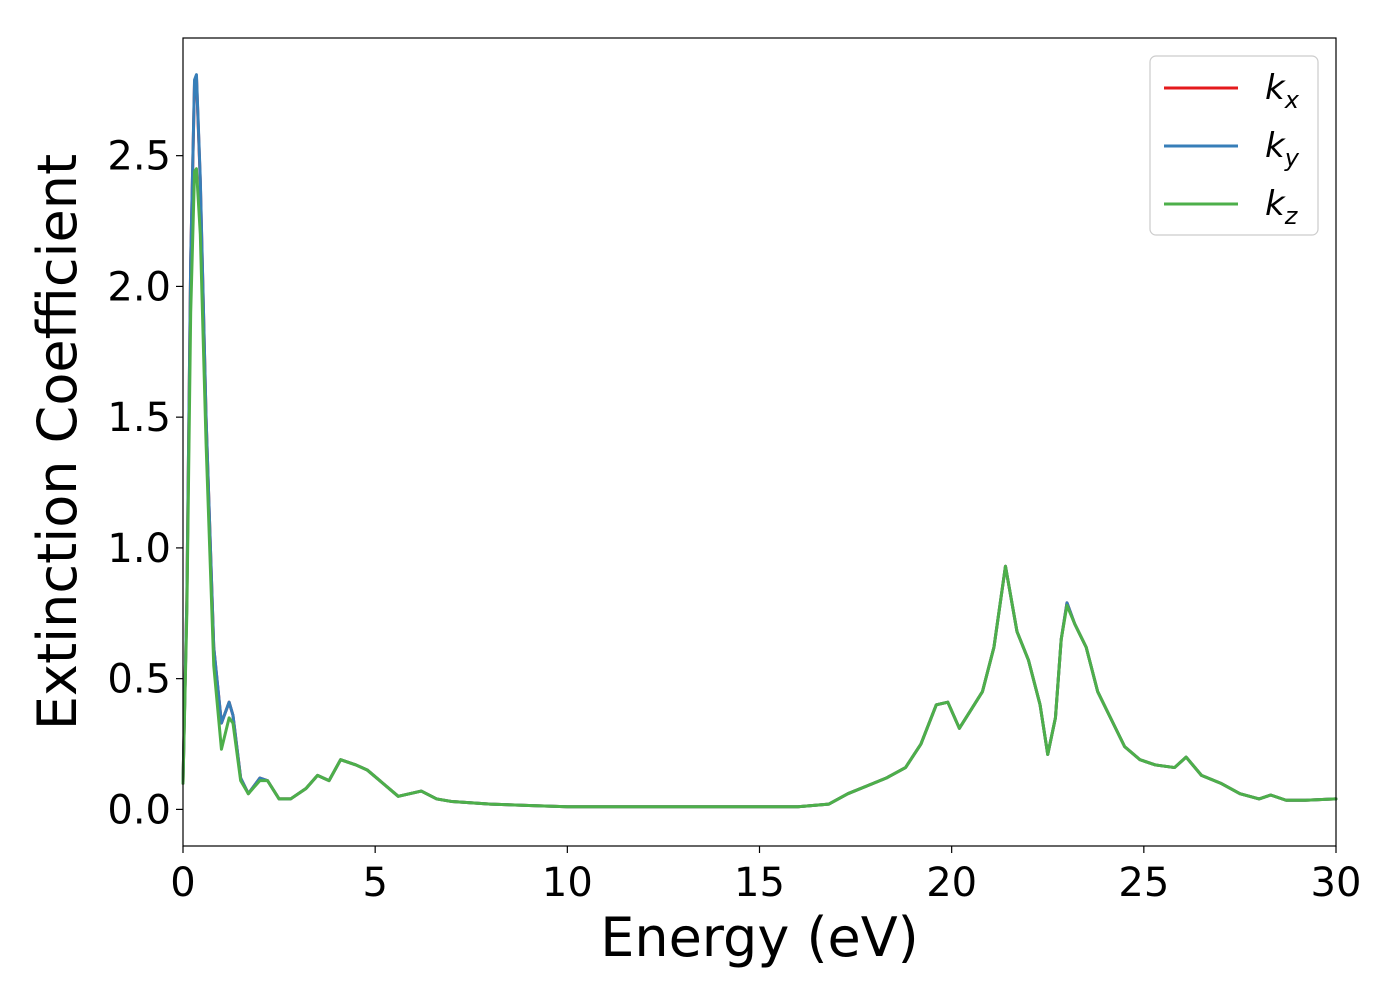  I want to click on x-tick-label: 5, so click(374, 883).